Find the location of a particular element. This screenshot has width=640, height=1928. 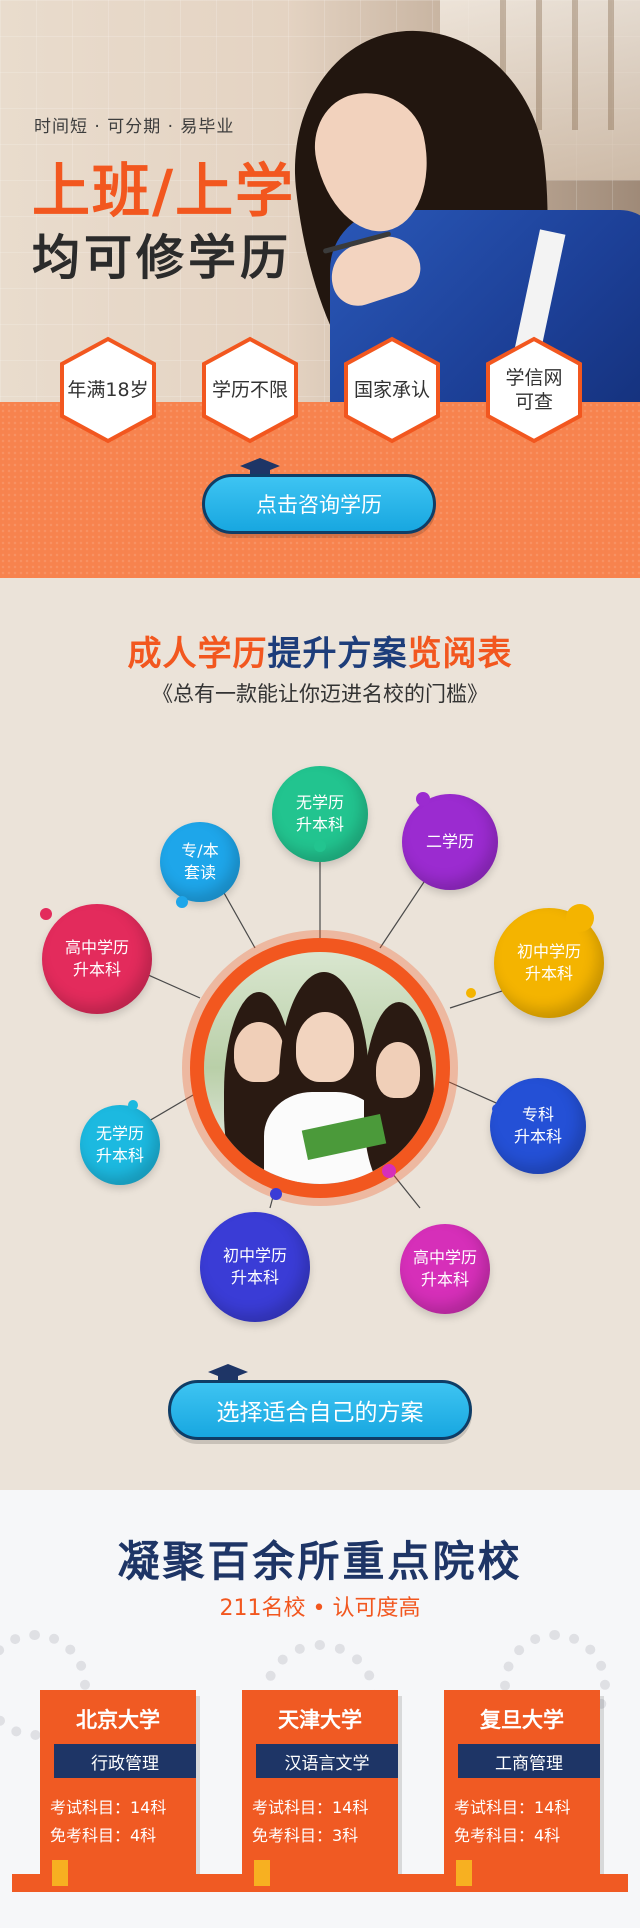

students-photo is located at coordinates (320, 1068).